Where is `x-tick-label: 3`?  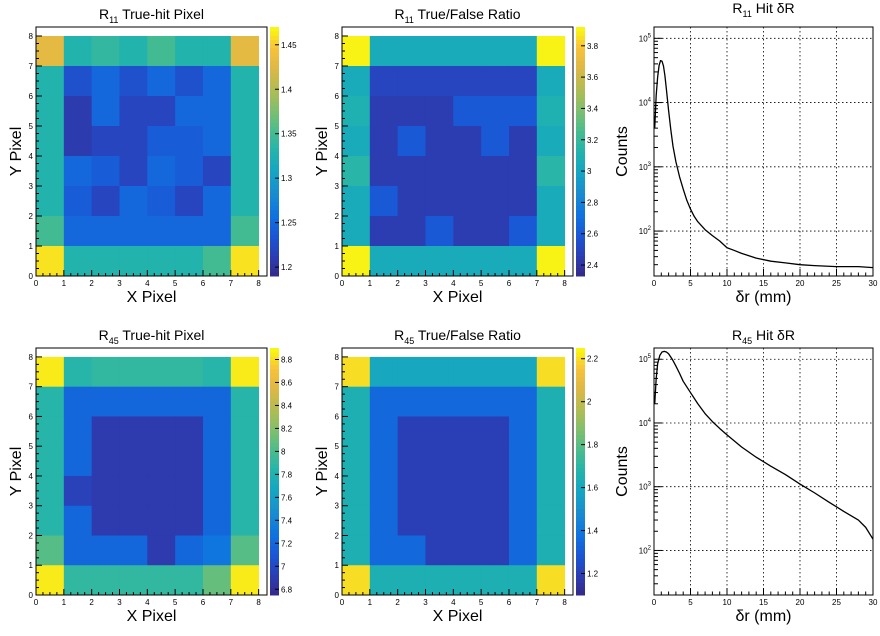 x-tick-label: 3 is located at coordinates (119, 283).